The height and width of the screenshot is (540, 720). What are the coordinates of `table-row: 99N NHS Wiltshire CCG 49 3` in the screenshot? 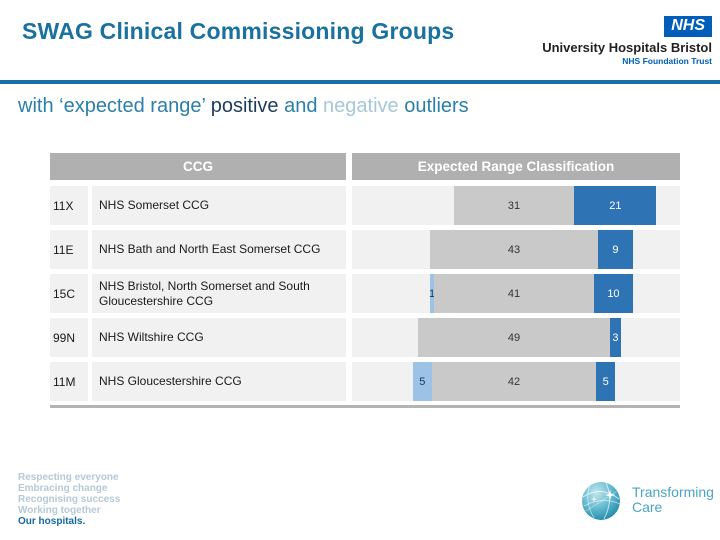 It's located at (365, 337).